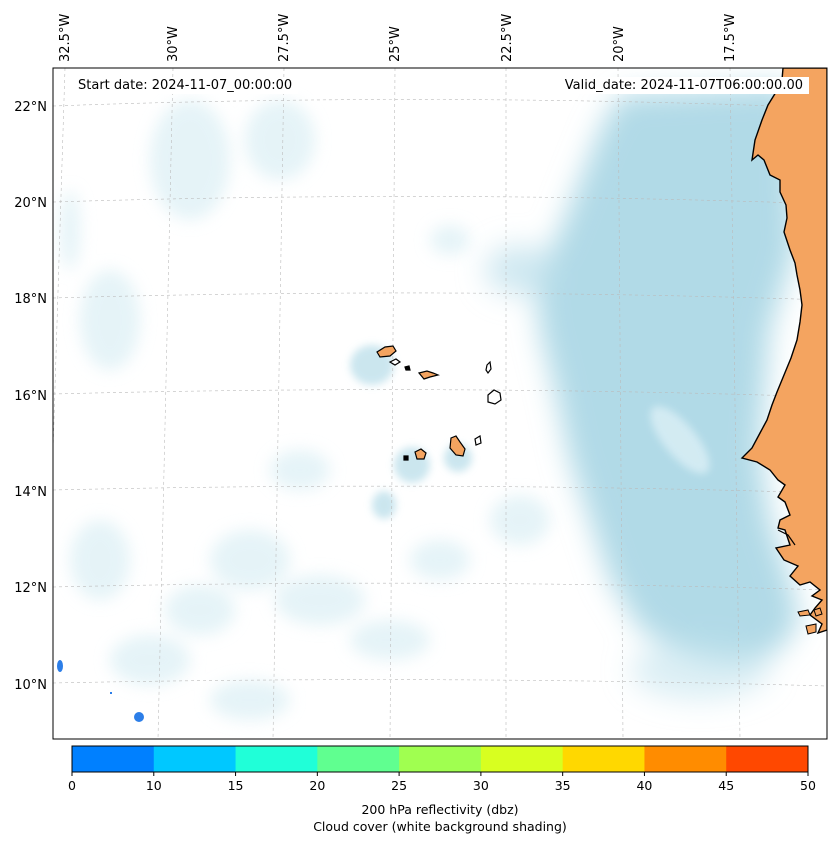  Describe the element at coordinates (30, 203) in the screenshot. I see `lat-label: 20°N` at that location.